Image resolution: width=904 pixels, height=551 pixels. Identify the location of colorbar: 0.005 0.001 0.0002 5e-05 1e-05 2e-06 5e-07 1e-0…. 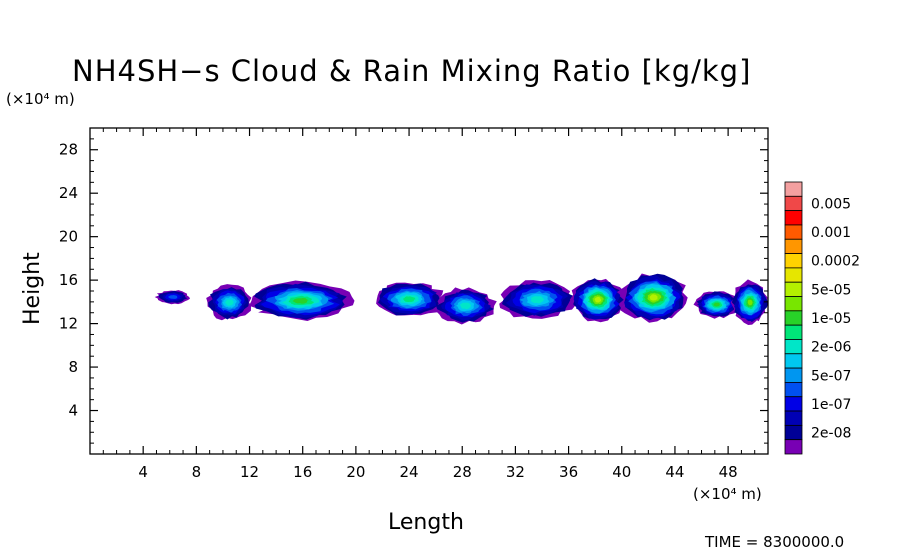
(822, 318).